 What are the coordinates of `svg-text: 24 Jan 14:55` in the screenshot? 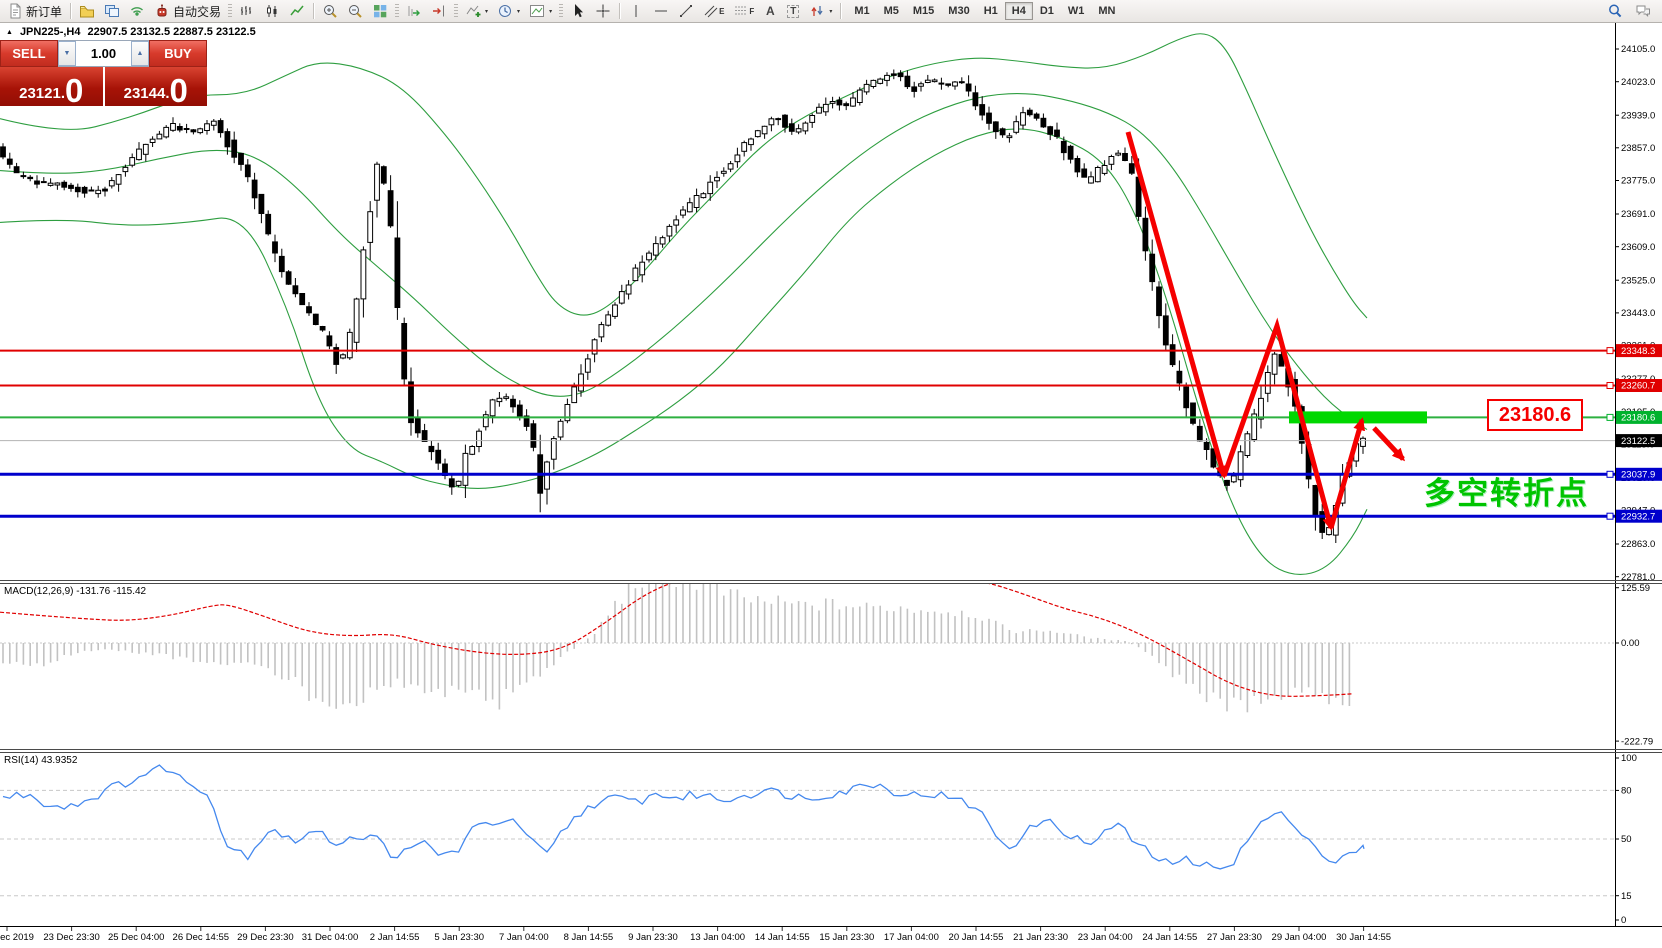 It's located at (1169, 937).